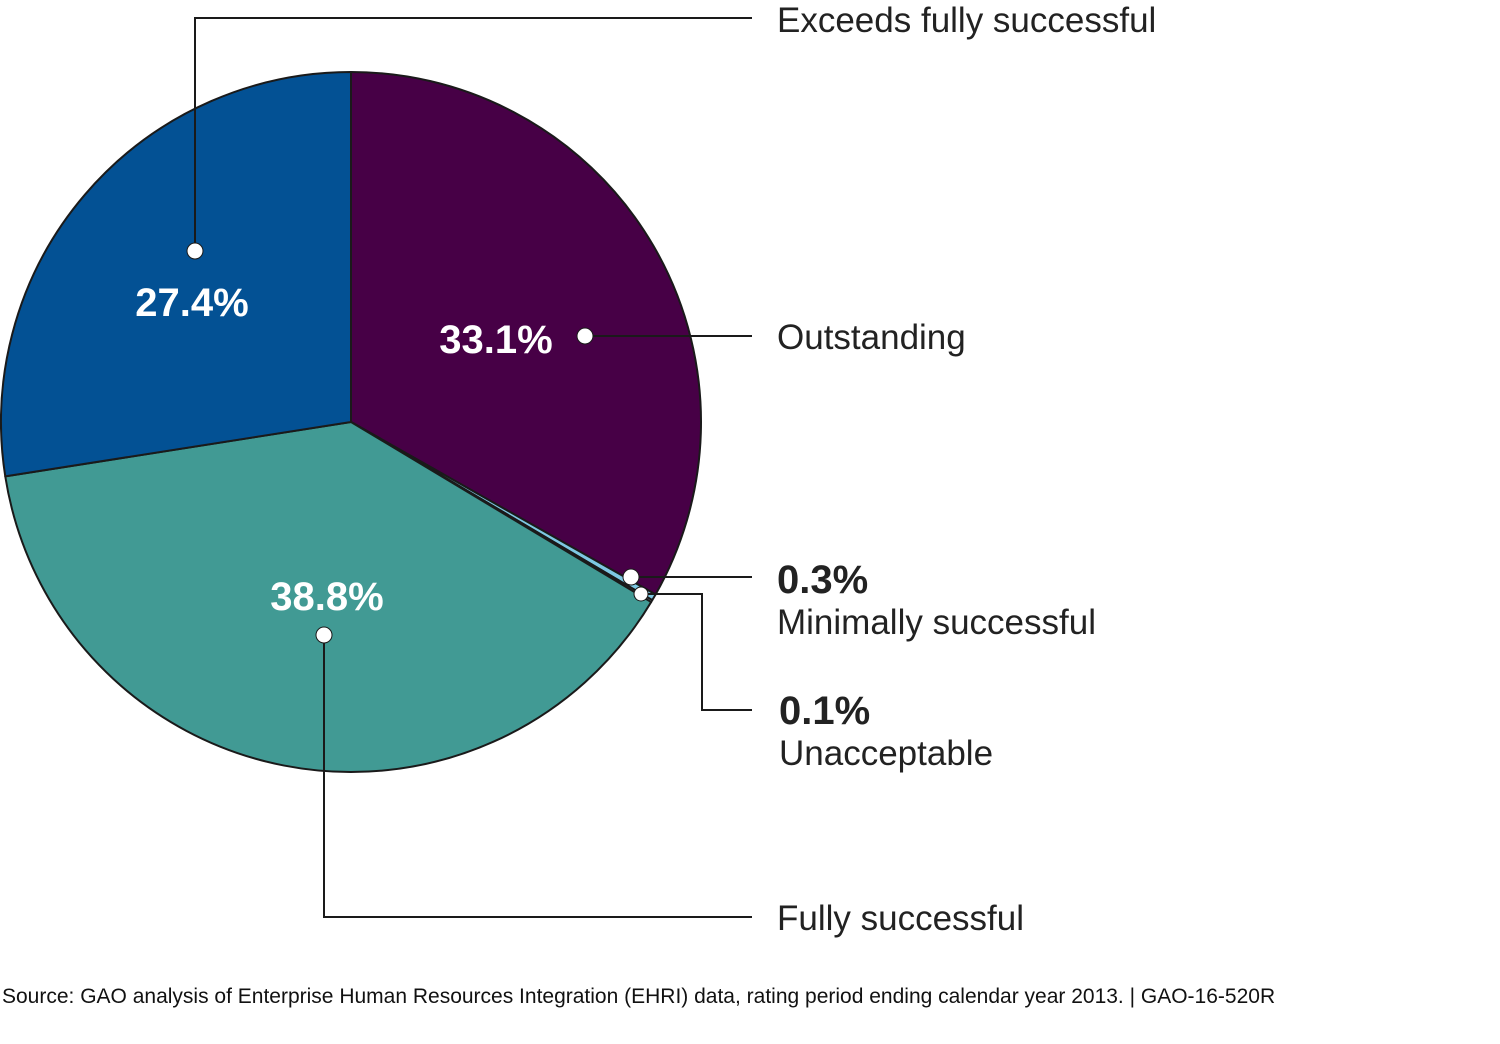  What do you see at coordinates (936, 622) in the screenshot?
I see `category-label-minimally: Minimally successful` at bounding box center [936, 622].